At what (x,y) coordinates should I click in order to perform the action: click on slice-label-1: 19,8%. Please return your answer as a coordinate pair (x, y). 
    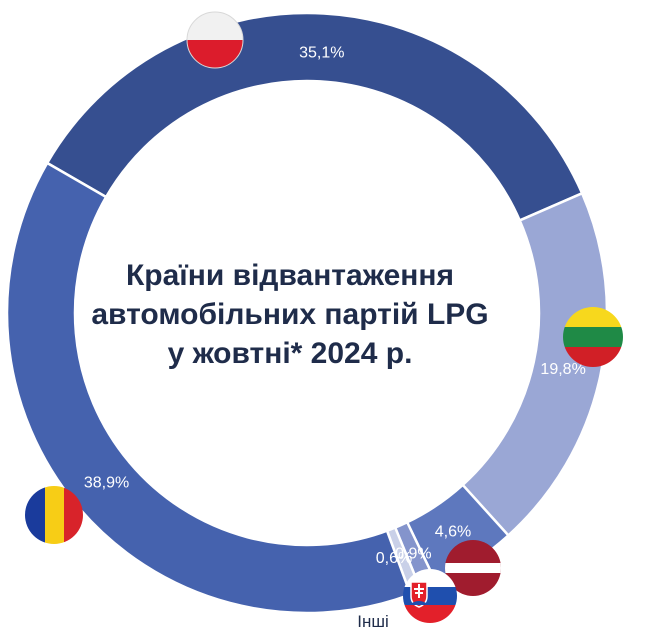
    Looking at the image, I should click on (562, 369).